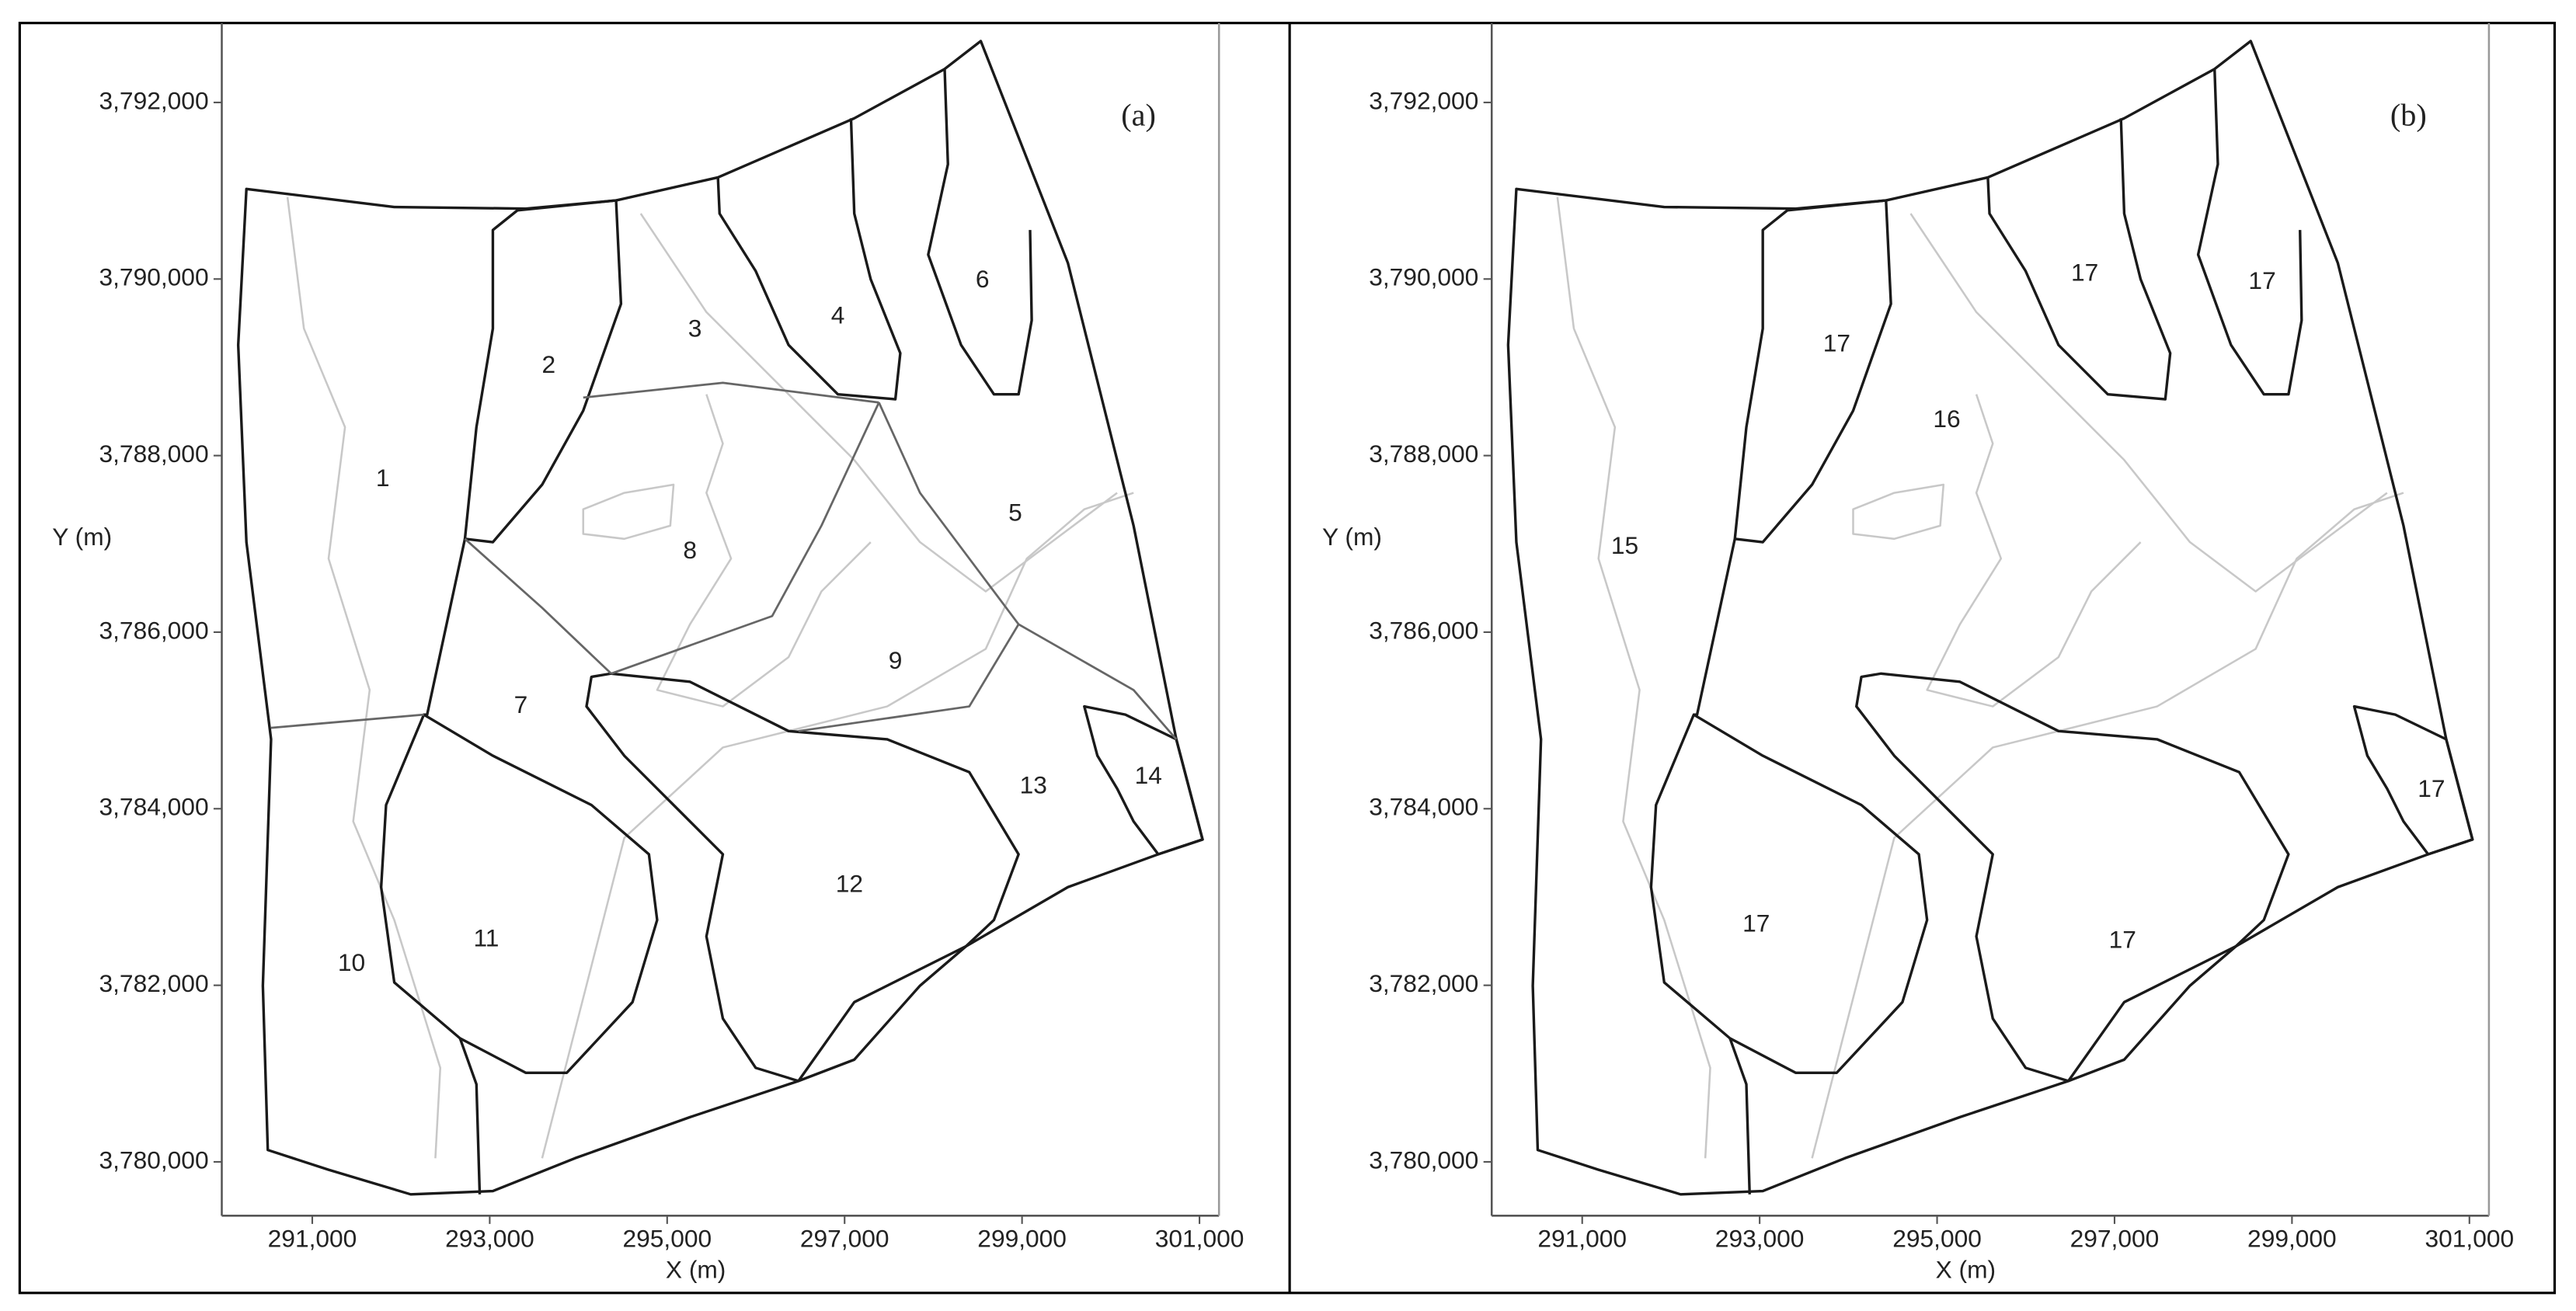  Describe the element at coordinates (1015, 512) in the screenshot. I see `zone-label: 5` at that location.